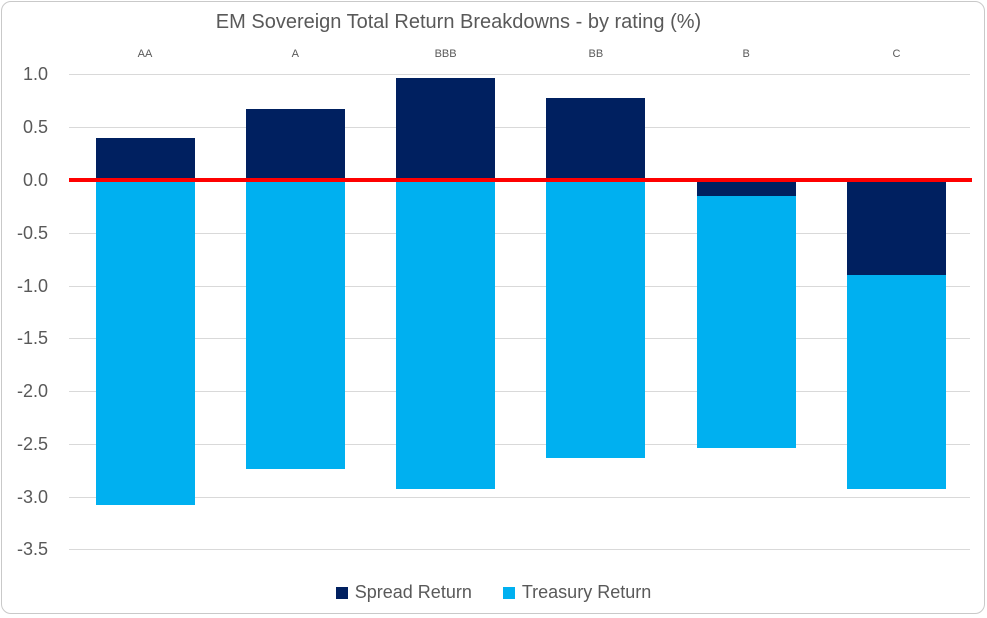 This screenshot has height=618, width=987. Describe the element at coordinates (519, 339) in the screenshot. I see `gridline--1.5` at that location.